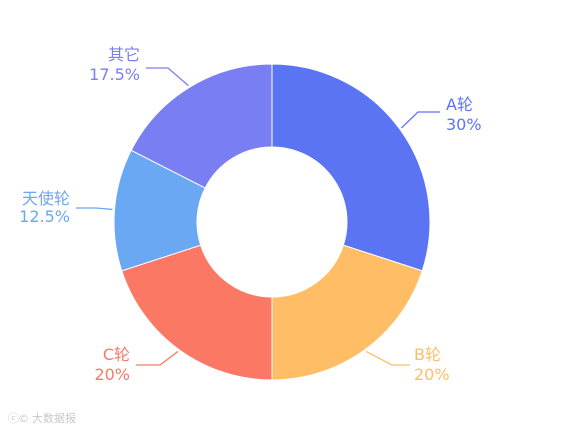 The image size is (583, 433). I want to click on watermark: ⓒ© 大数据报, so click(42, 418).